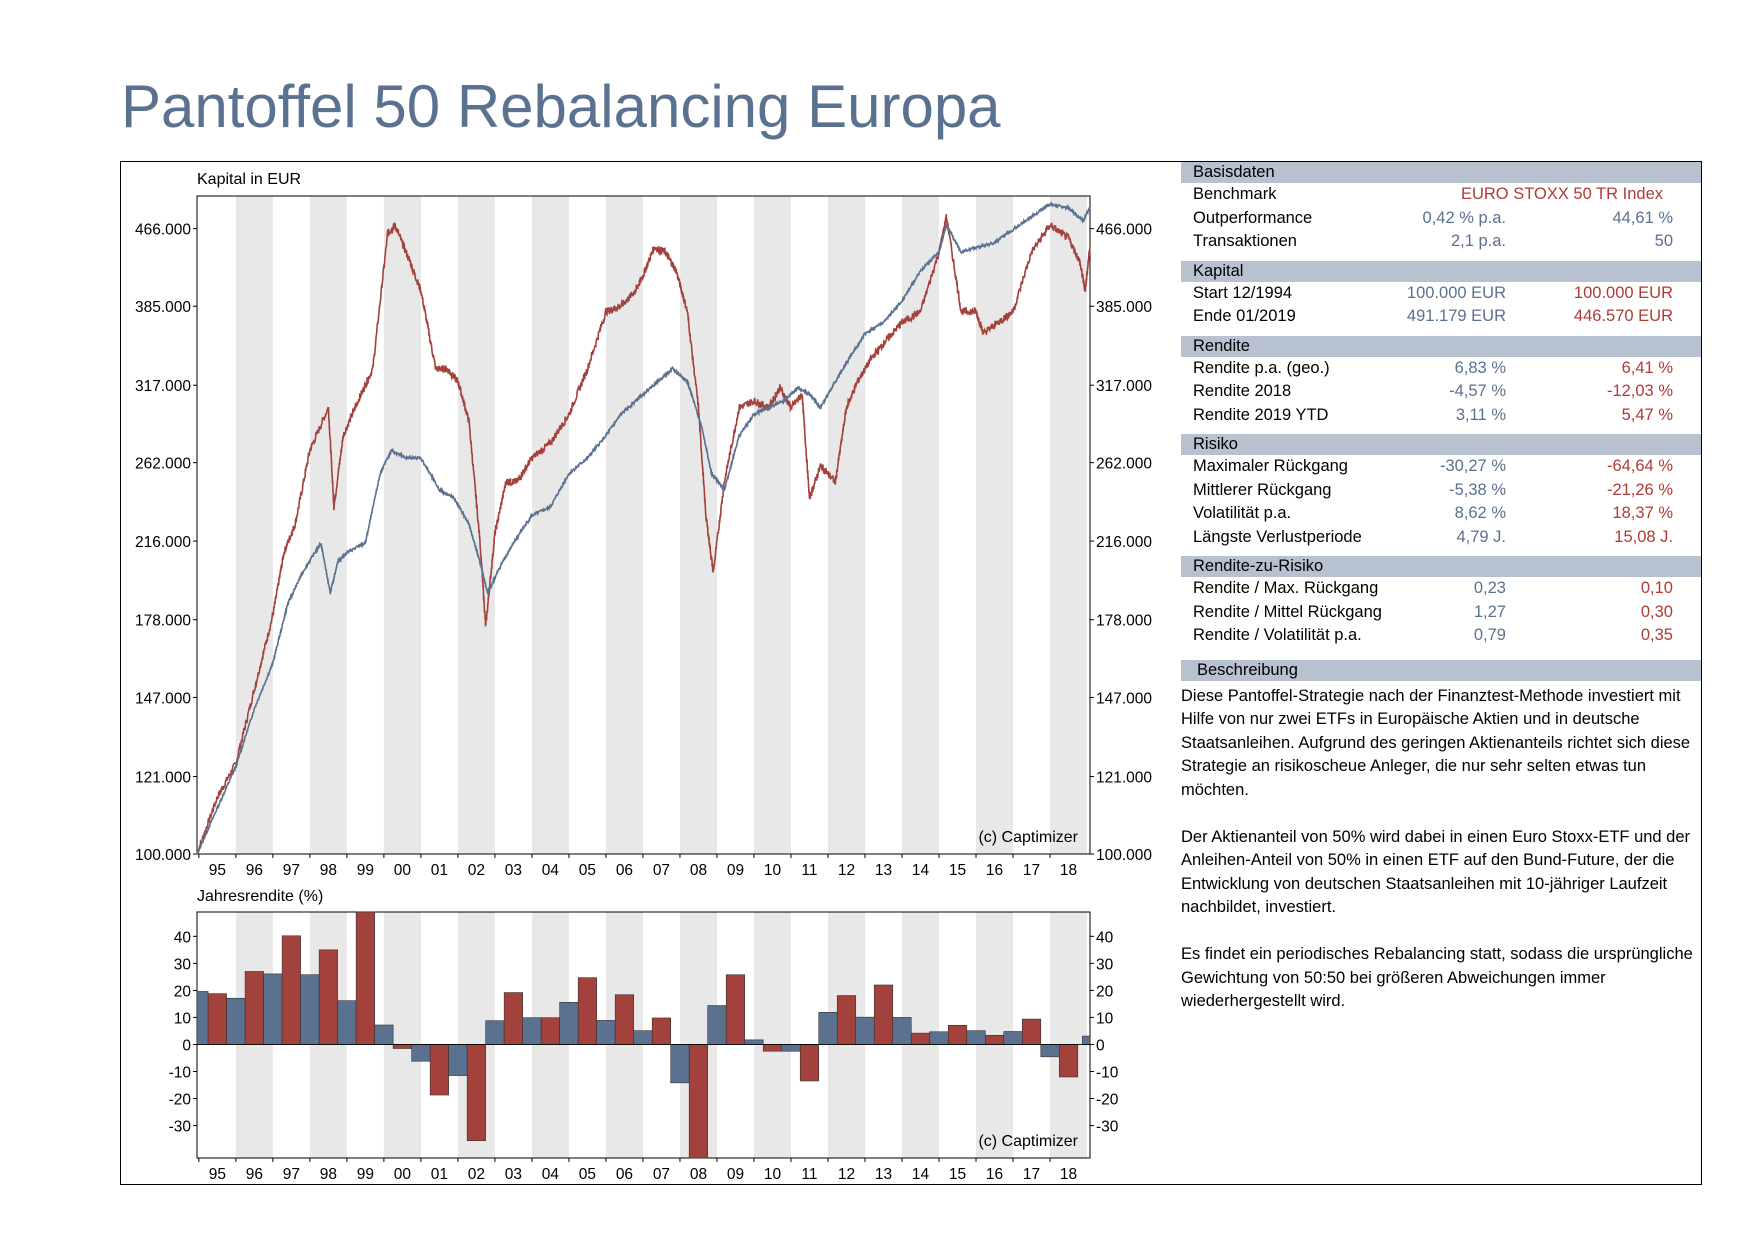 Image resolution: width=1754 pixels, height=1240 pixels. What do you see at coordinates (1253, 217) in the screenshot?
I see `row-label: Outperformance` at bounding box center [1253, 217].